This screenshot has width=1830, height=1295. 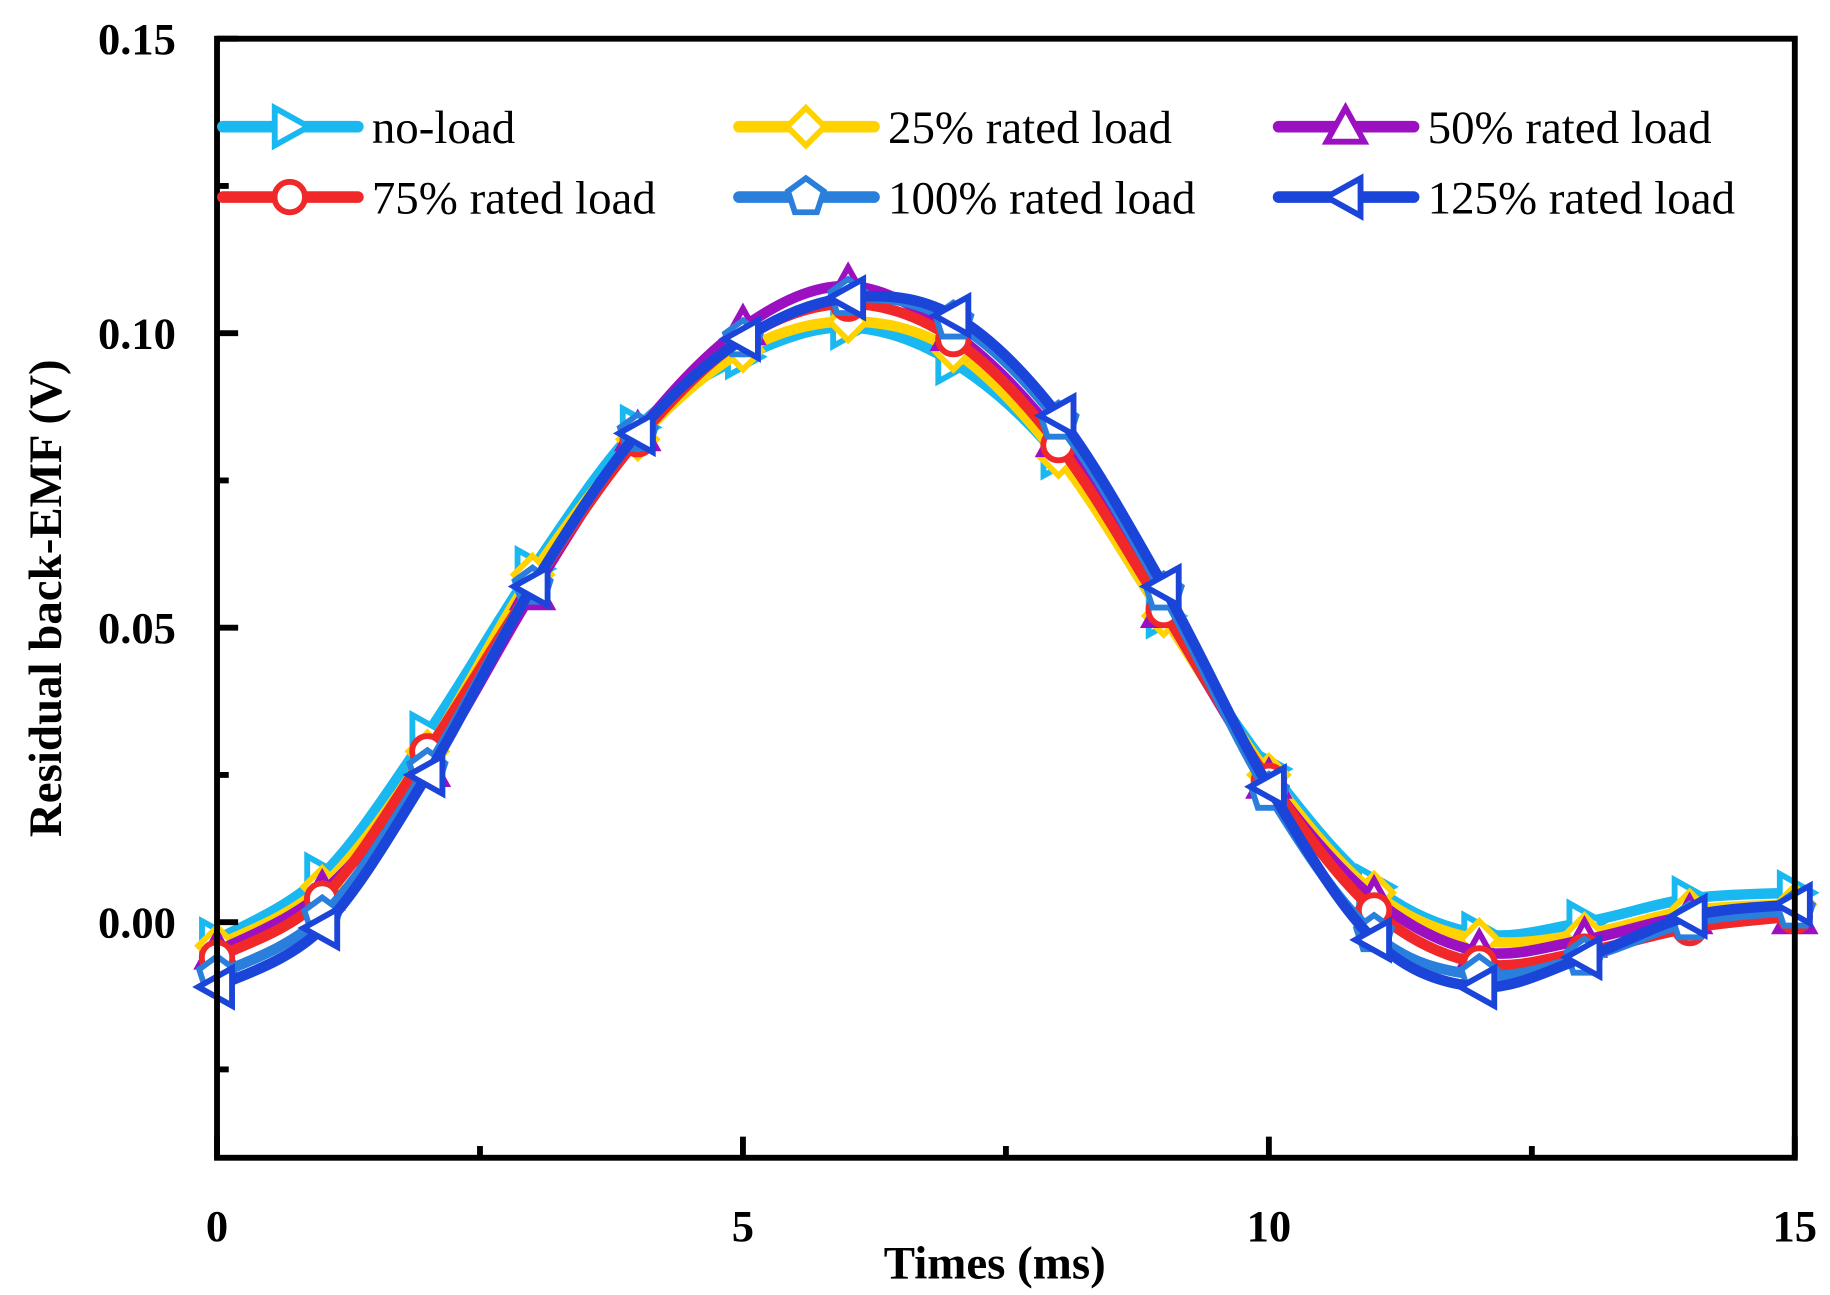 What do you see at coordinates (137, 39) in the screenshot?
I see `y-tick-label: 0.15` at bounding box center [137, 39].